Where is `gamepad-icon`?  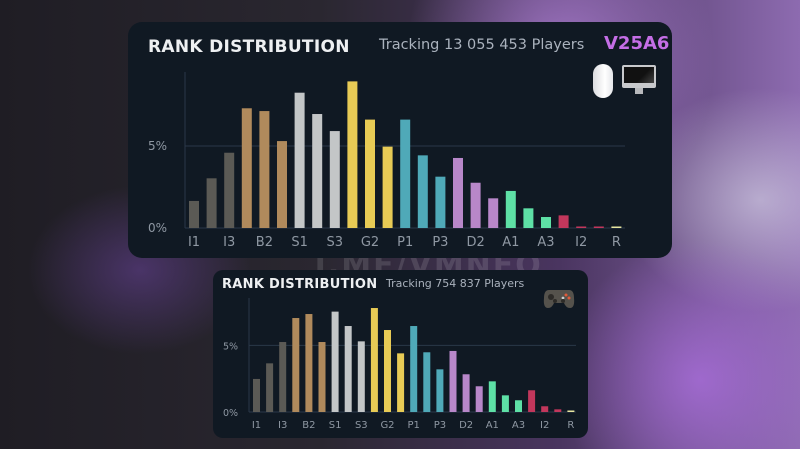
gamepad-icon is located at coordinates (559, 299).